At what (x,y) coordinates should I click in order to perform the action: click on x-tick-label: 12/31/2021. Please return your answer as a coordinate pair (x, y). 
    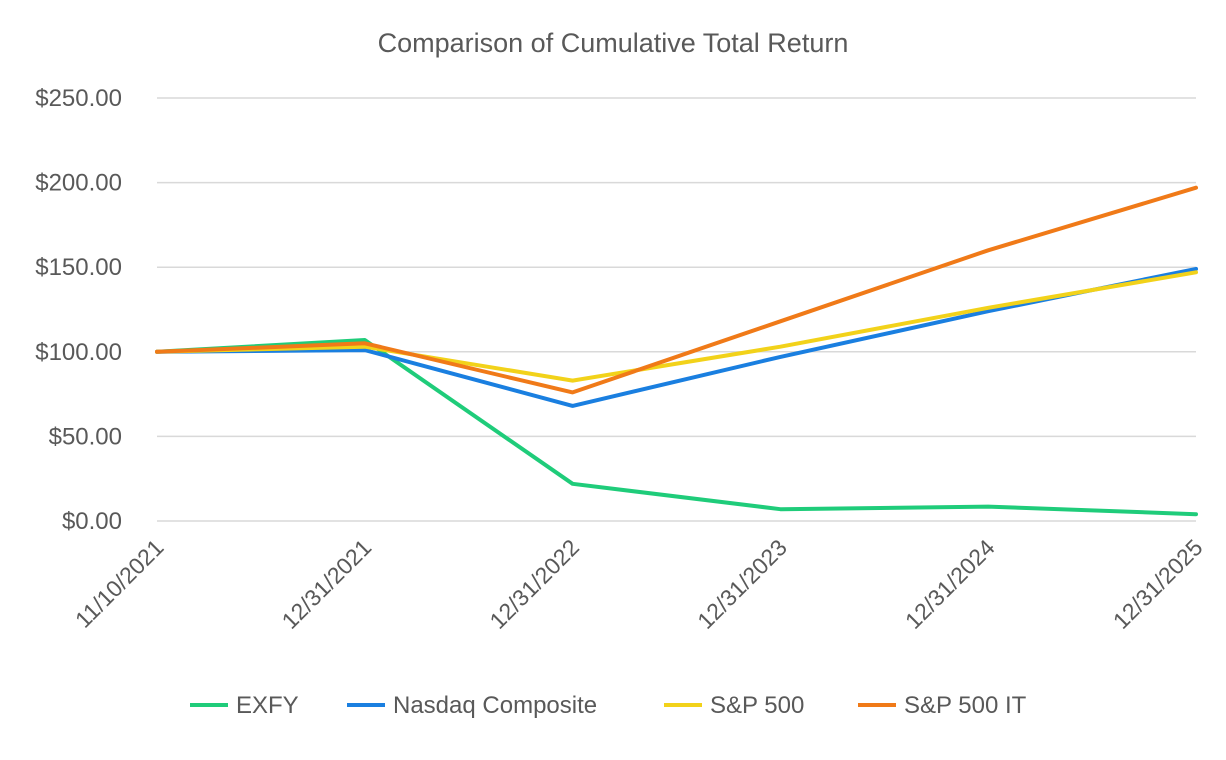
    Looking at the image, I should click on (327, 584).